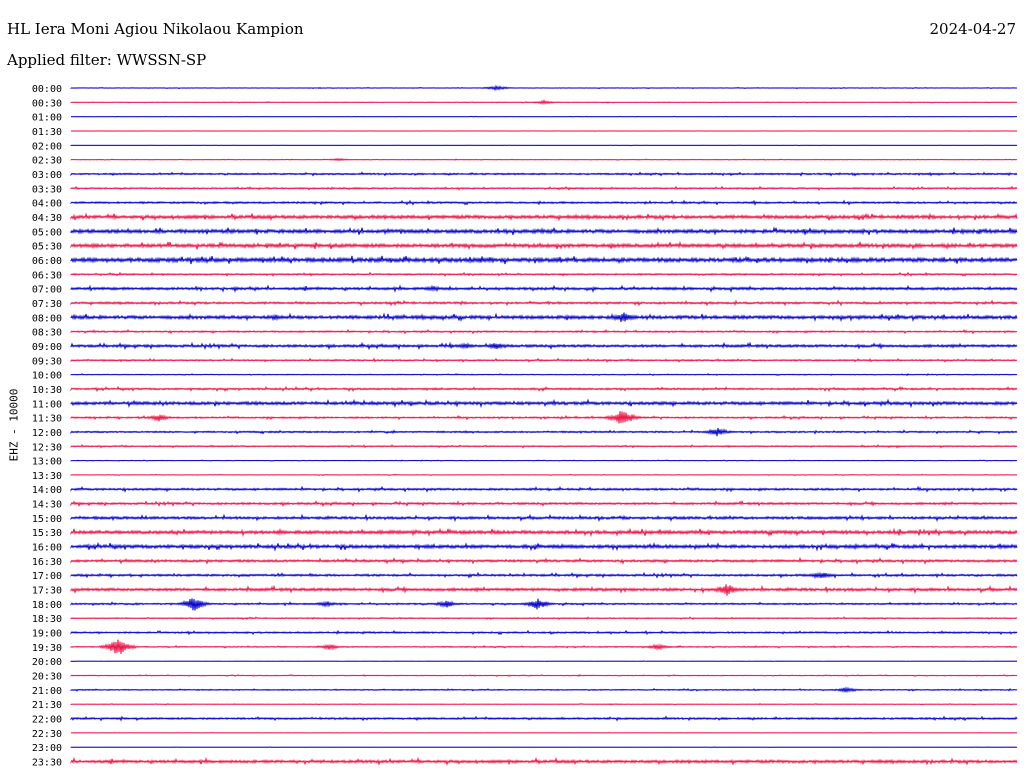 The height and width of the screenshot is (780, 1024). Describe the element at coordinates (47, 404) in the screenshot. I see `row-time-label: 11:00` at that location.